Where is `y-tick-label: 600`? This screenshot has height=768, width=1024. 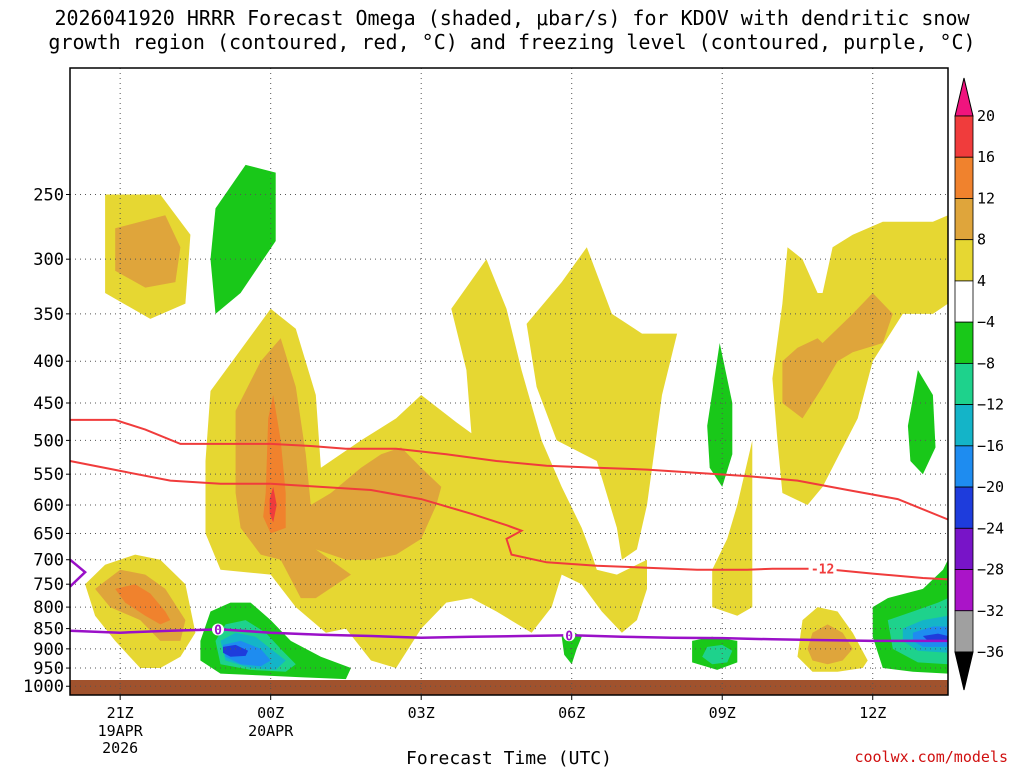 y-tick-label: 600 is located at coordinates (48, 506).